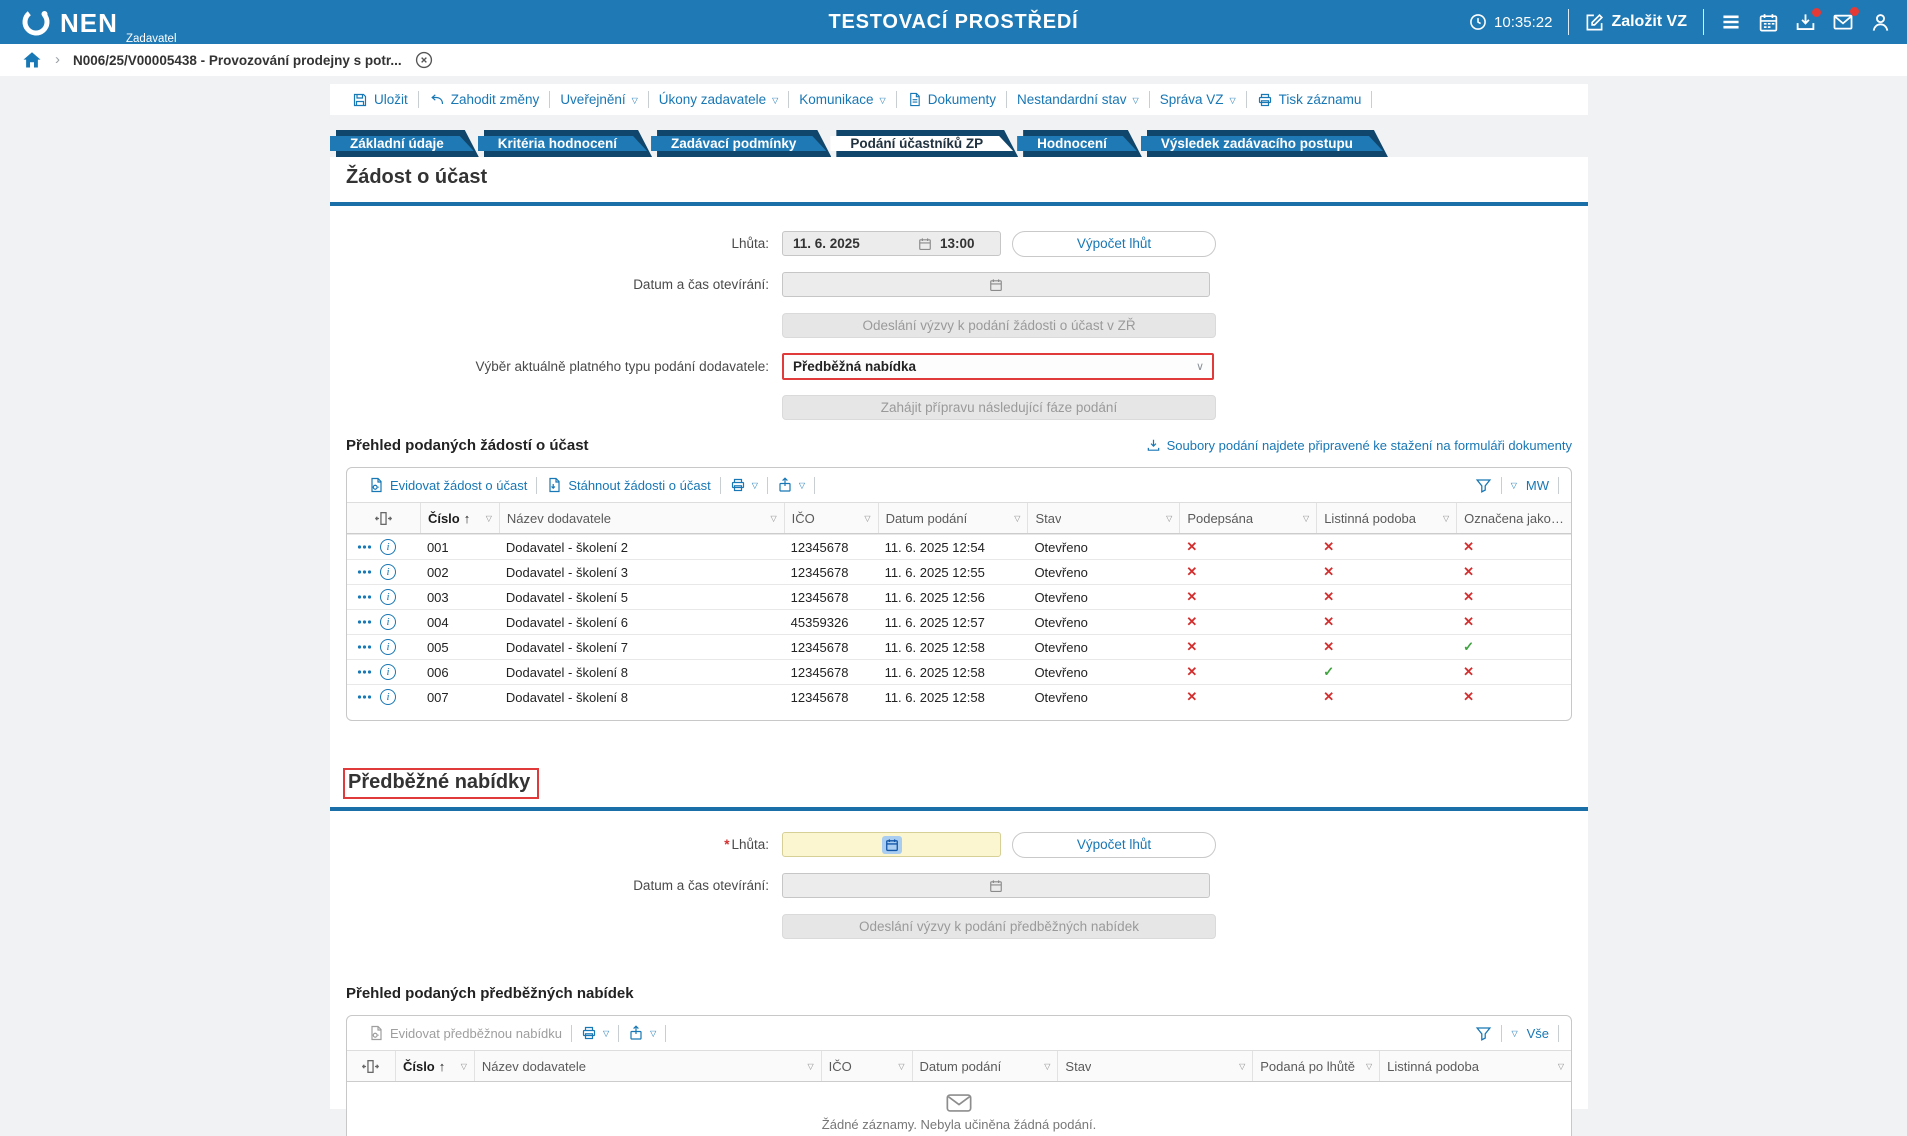  Describe the element at coordinates (891, 243) in the screenshot. I see `deadline-field: 11. 6. 2025 13:00` at that location.